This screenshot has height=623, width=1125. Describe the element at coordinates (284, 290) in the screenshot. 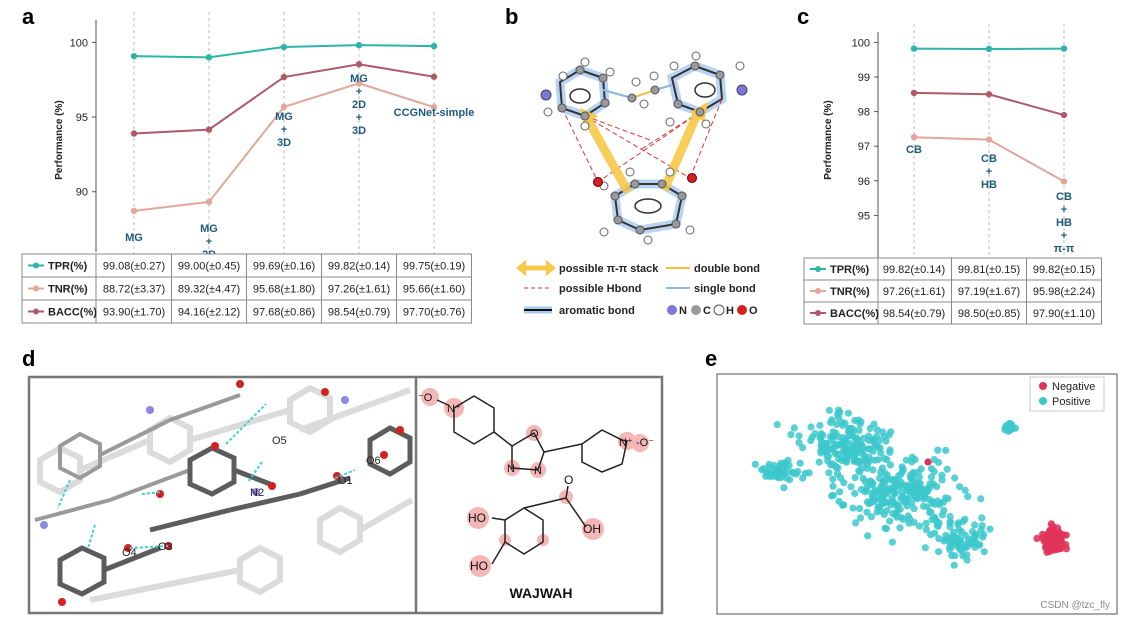

I see `table-cell: 95.68(±1.80)` at that location.